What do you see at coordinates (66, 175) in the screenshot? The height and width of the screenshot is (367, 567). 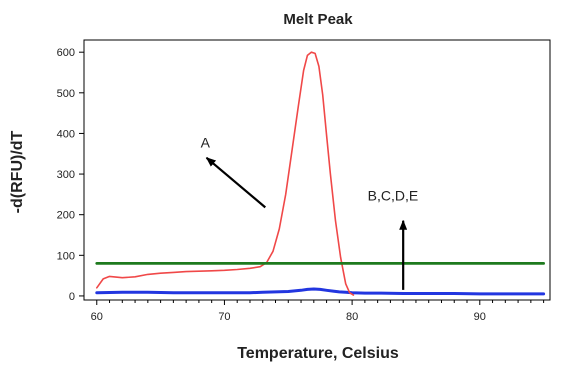 I see `y-tick-label: 300` at bounding box center [66, 175].